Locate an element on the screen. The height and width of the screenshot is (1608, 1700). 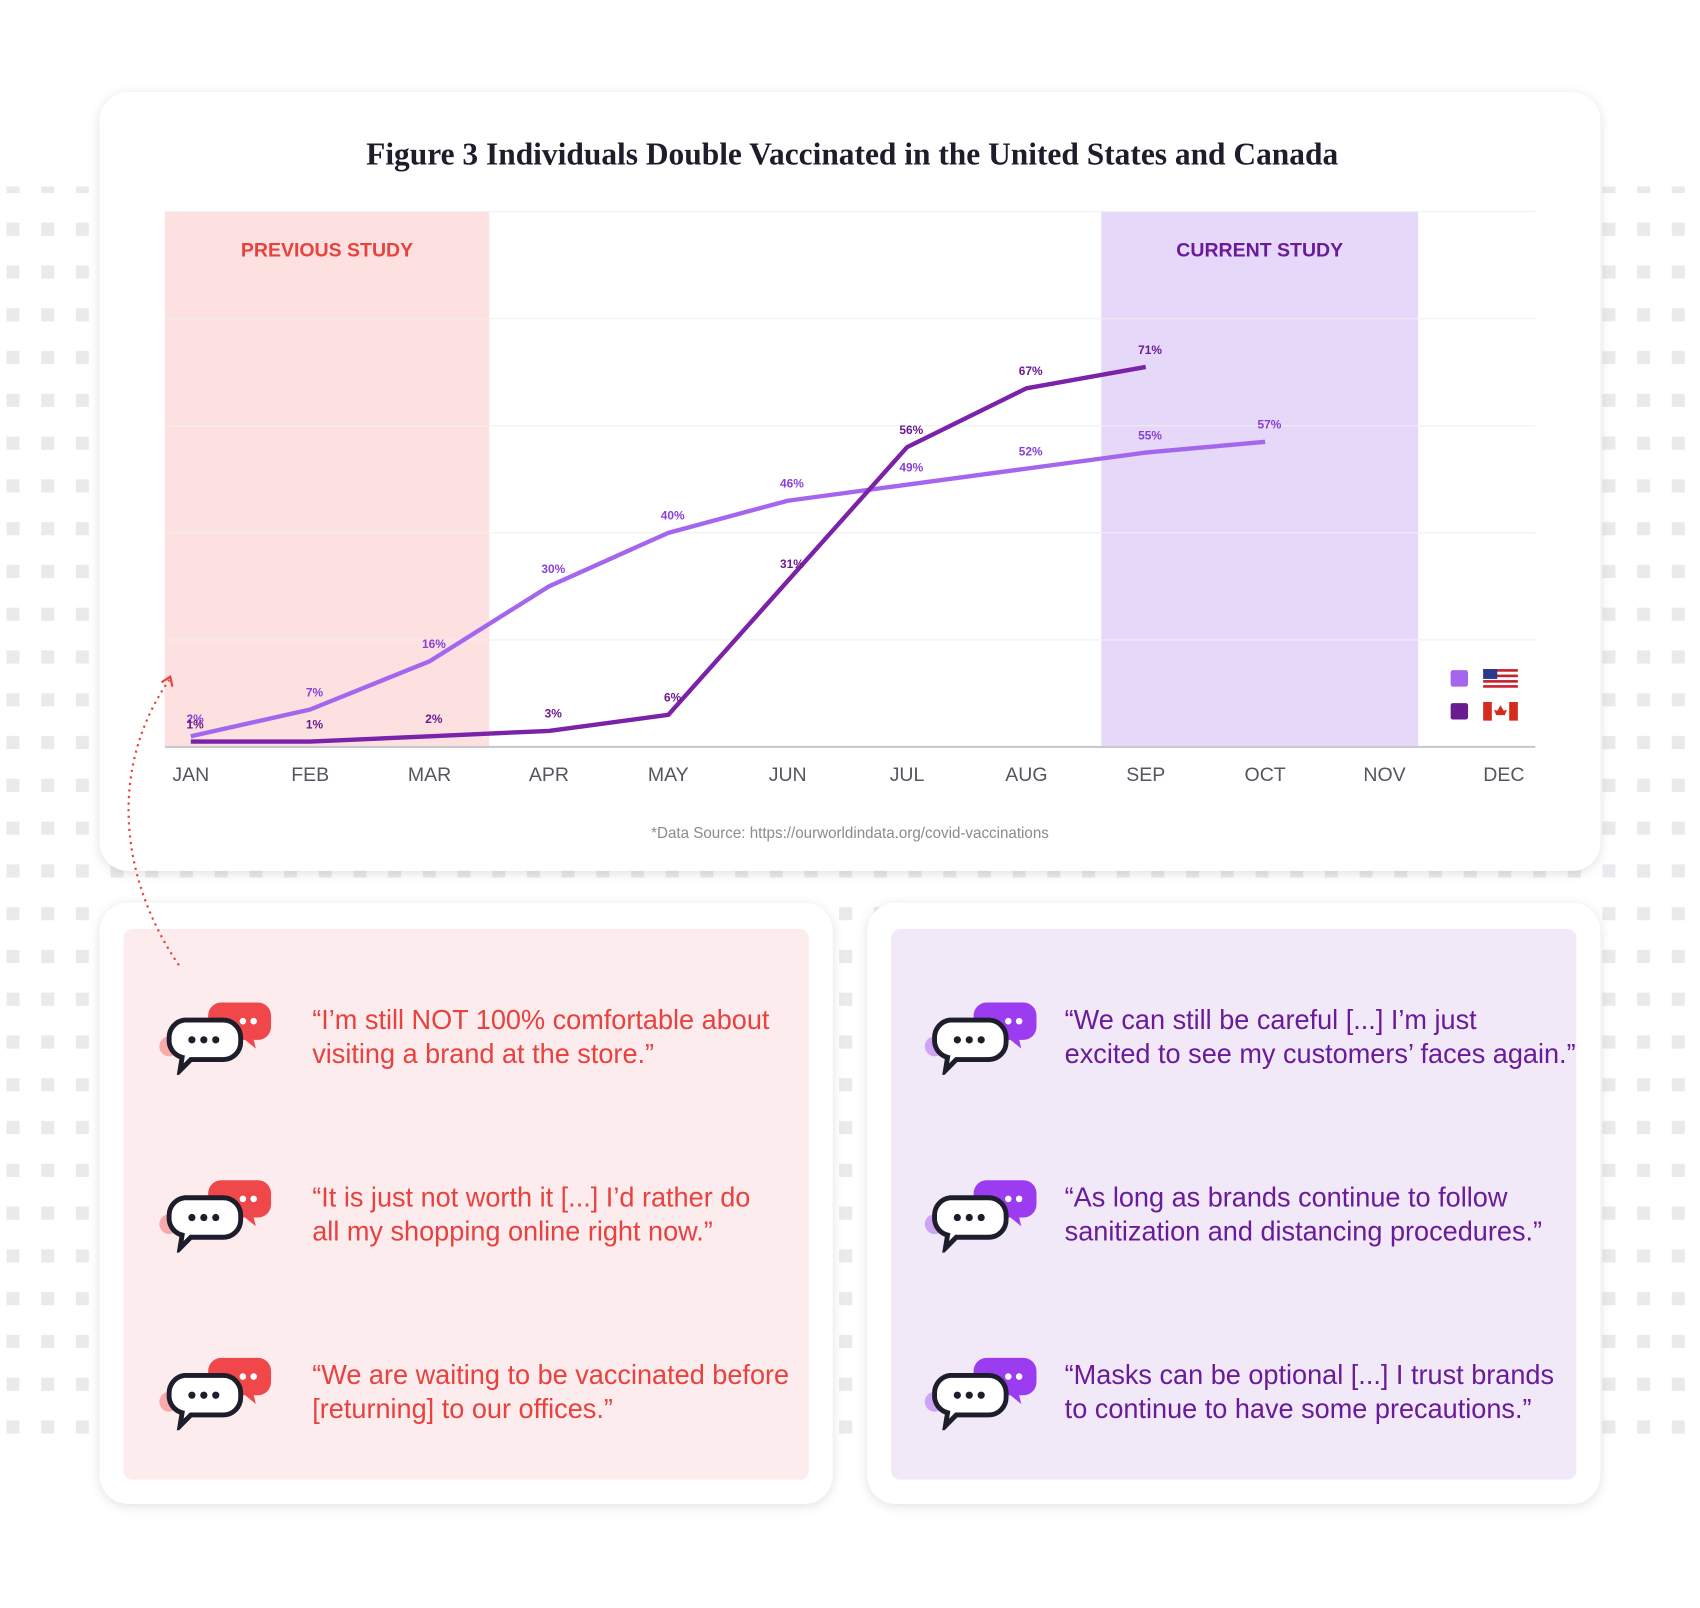
value-label: 55% is located at coordinates (1150, 435).